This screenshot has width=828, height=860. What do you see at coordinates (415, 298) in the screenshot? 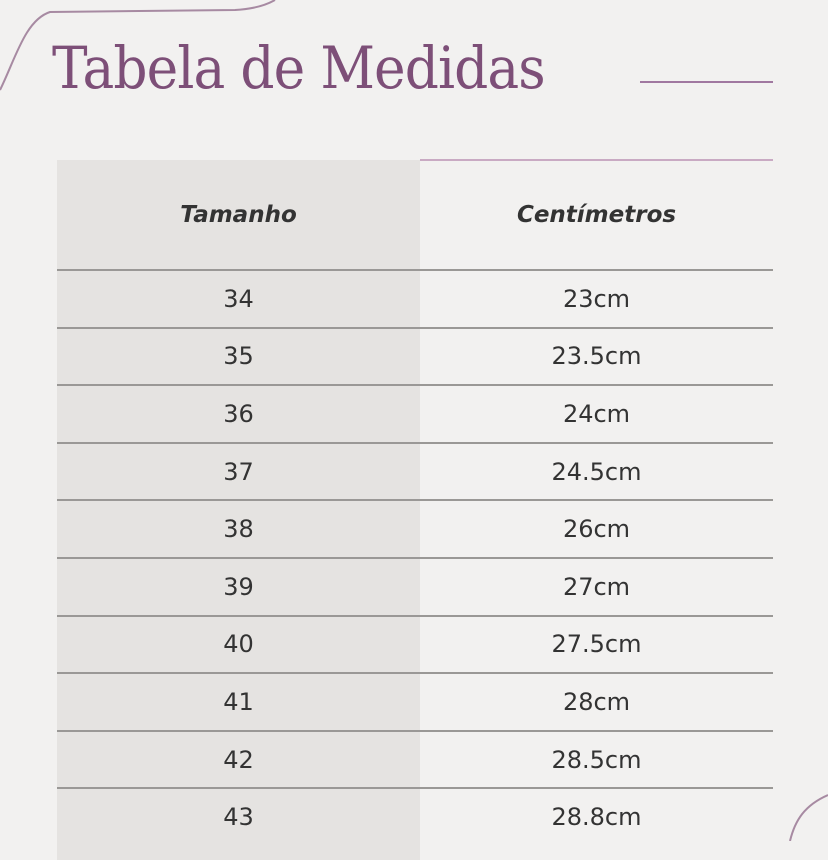
I see `table-row: 34 23cm` at bounding box center [415, 298].